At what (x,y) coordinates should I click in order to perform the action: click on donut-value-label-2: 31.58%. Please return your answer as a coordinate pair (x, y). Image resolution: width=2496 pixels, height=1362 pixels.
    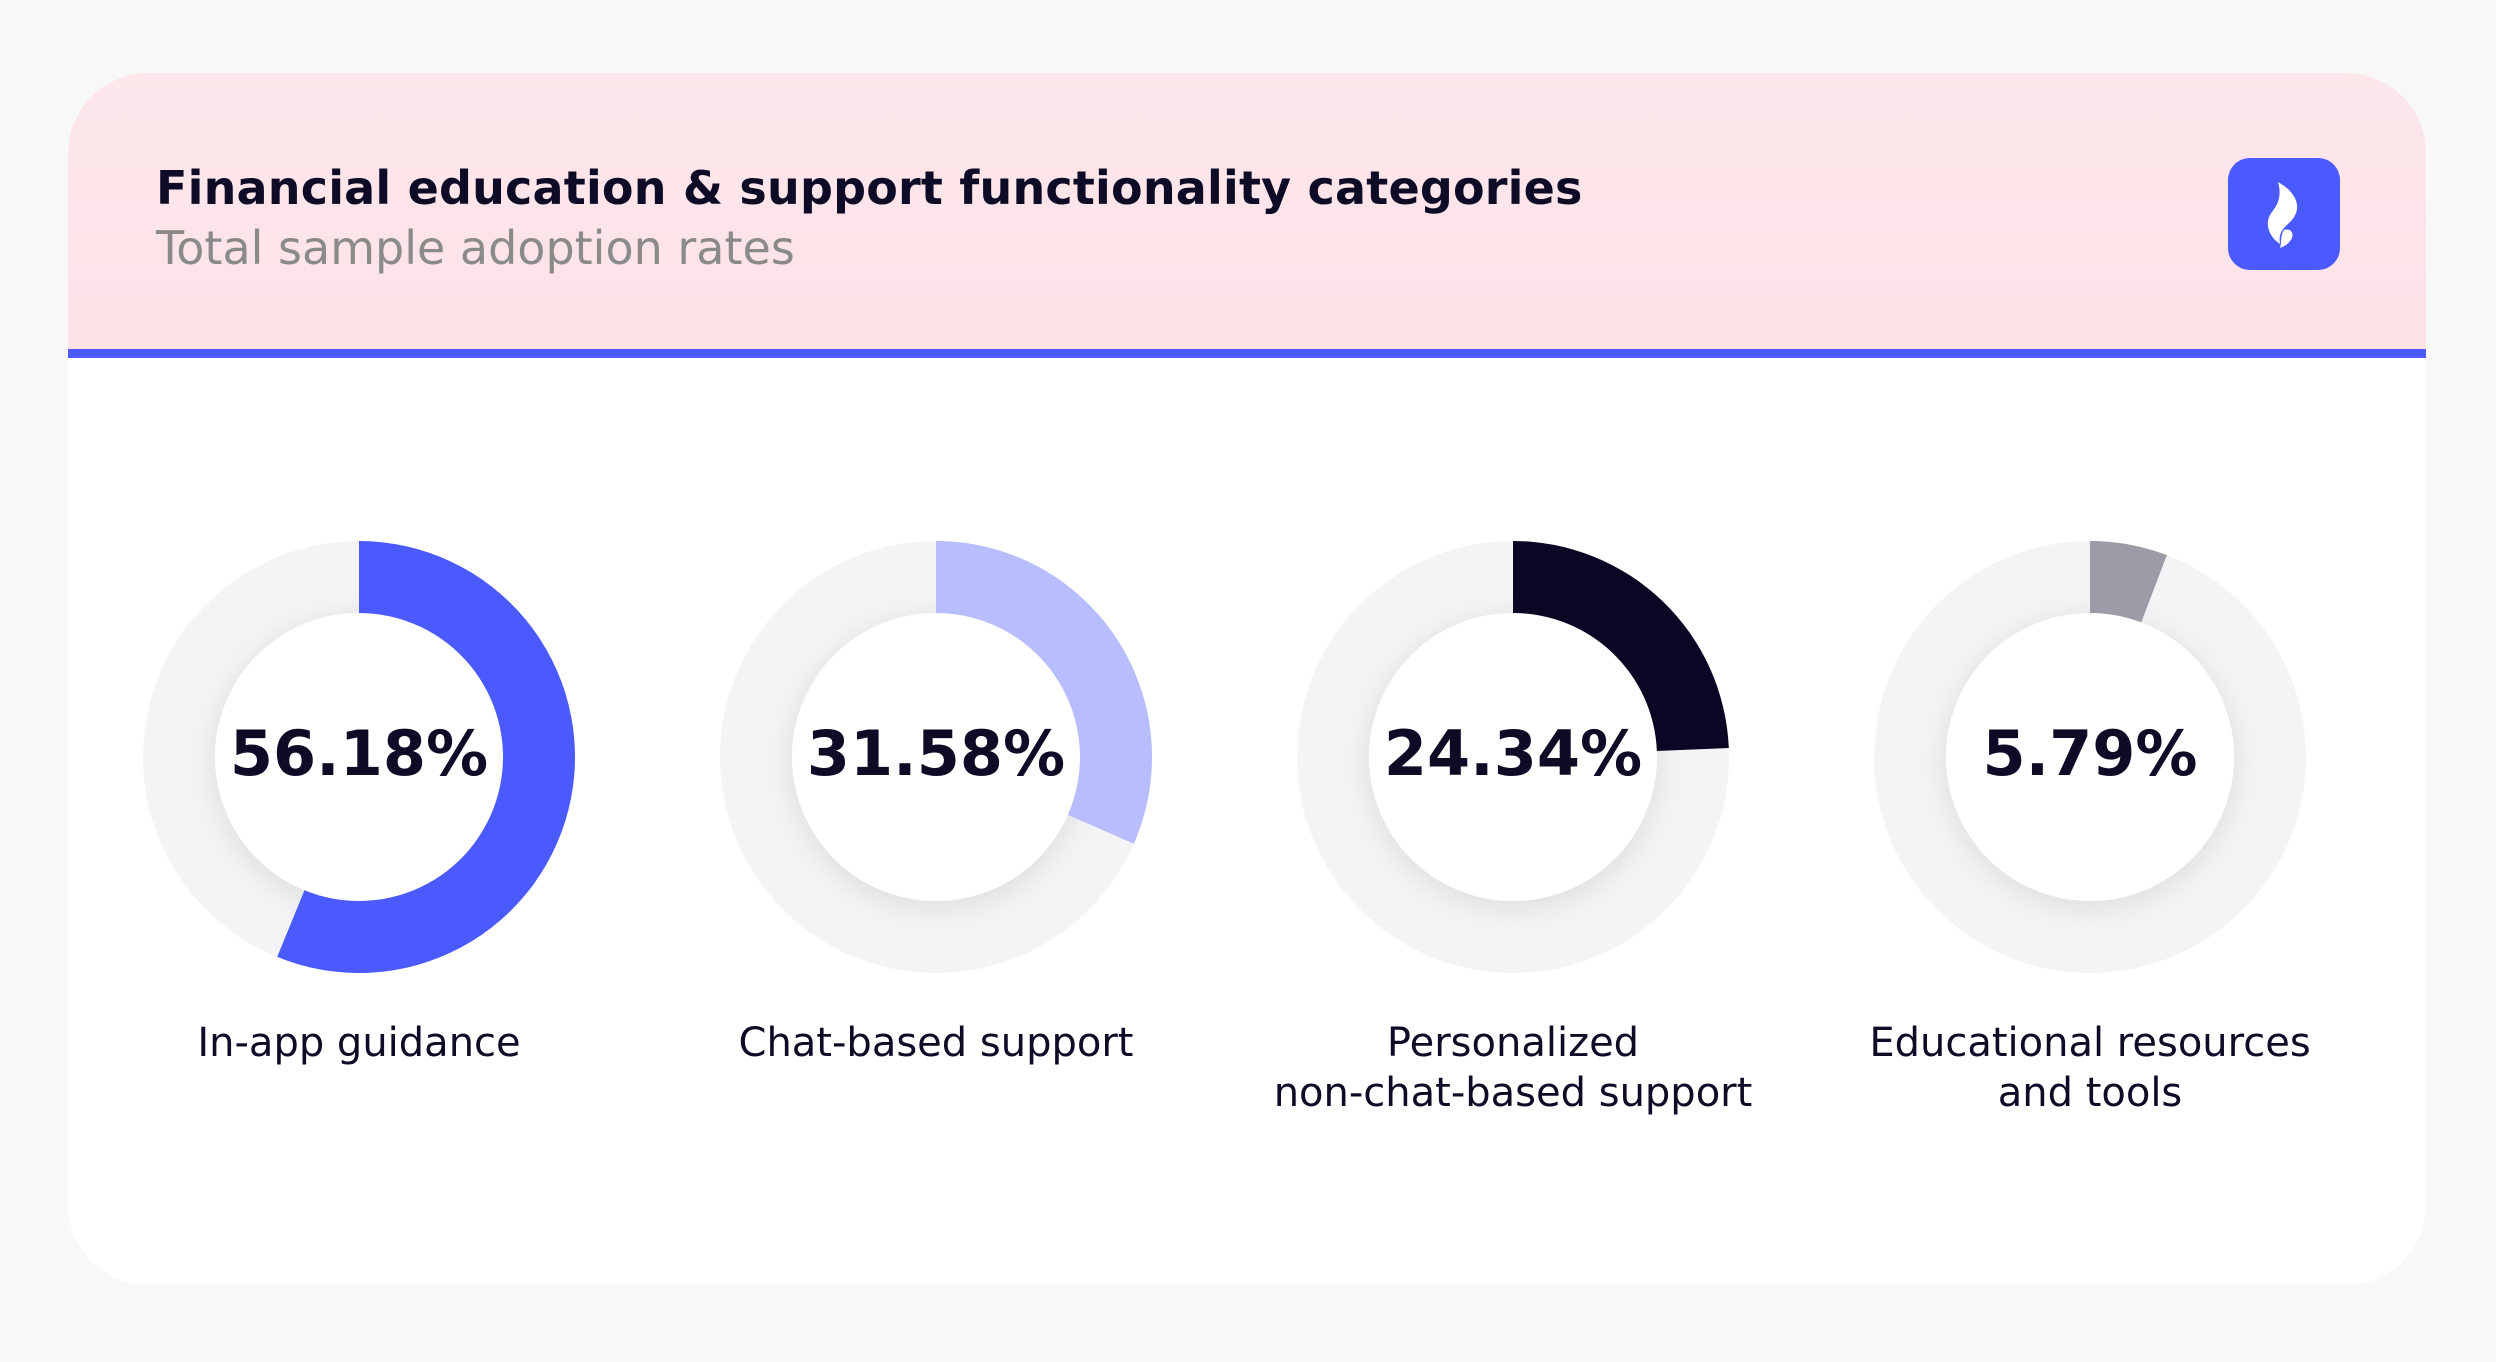
    Looking at the image, I should click on (936, 753).